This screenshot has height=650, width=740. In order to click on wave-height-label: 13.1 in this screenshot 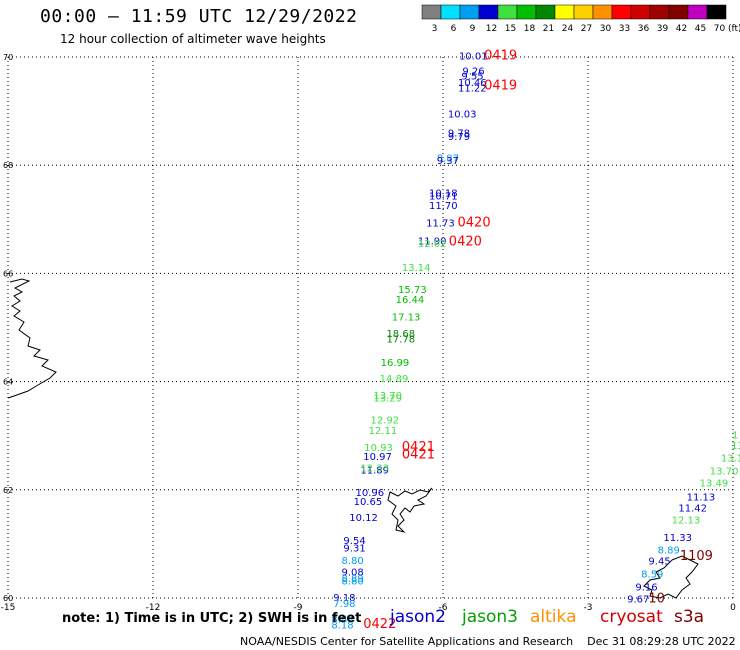, I will do `click(730, 459)`.